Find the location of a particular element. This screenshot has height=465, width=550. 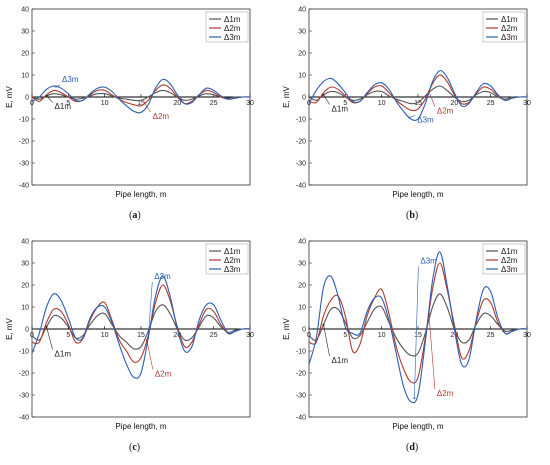

panel-caption: (b) is located at coordinates (412, 215).